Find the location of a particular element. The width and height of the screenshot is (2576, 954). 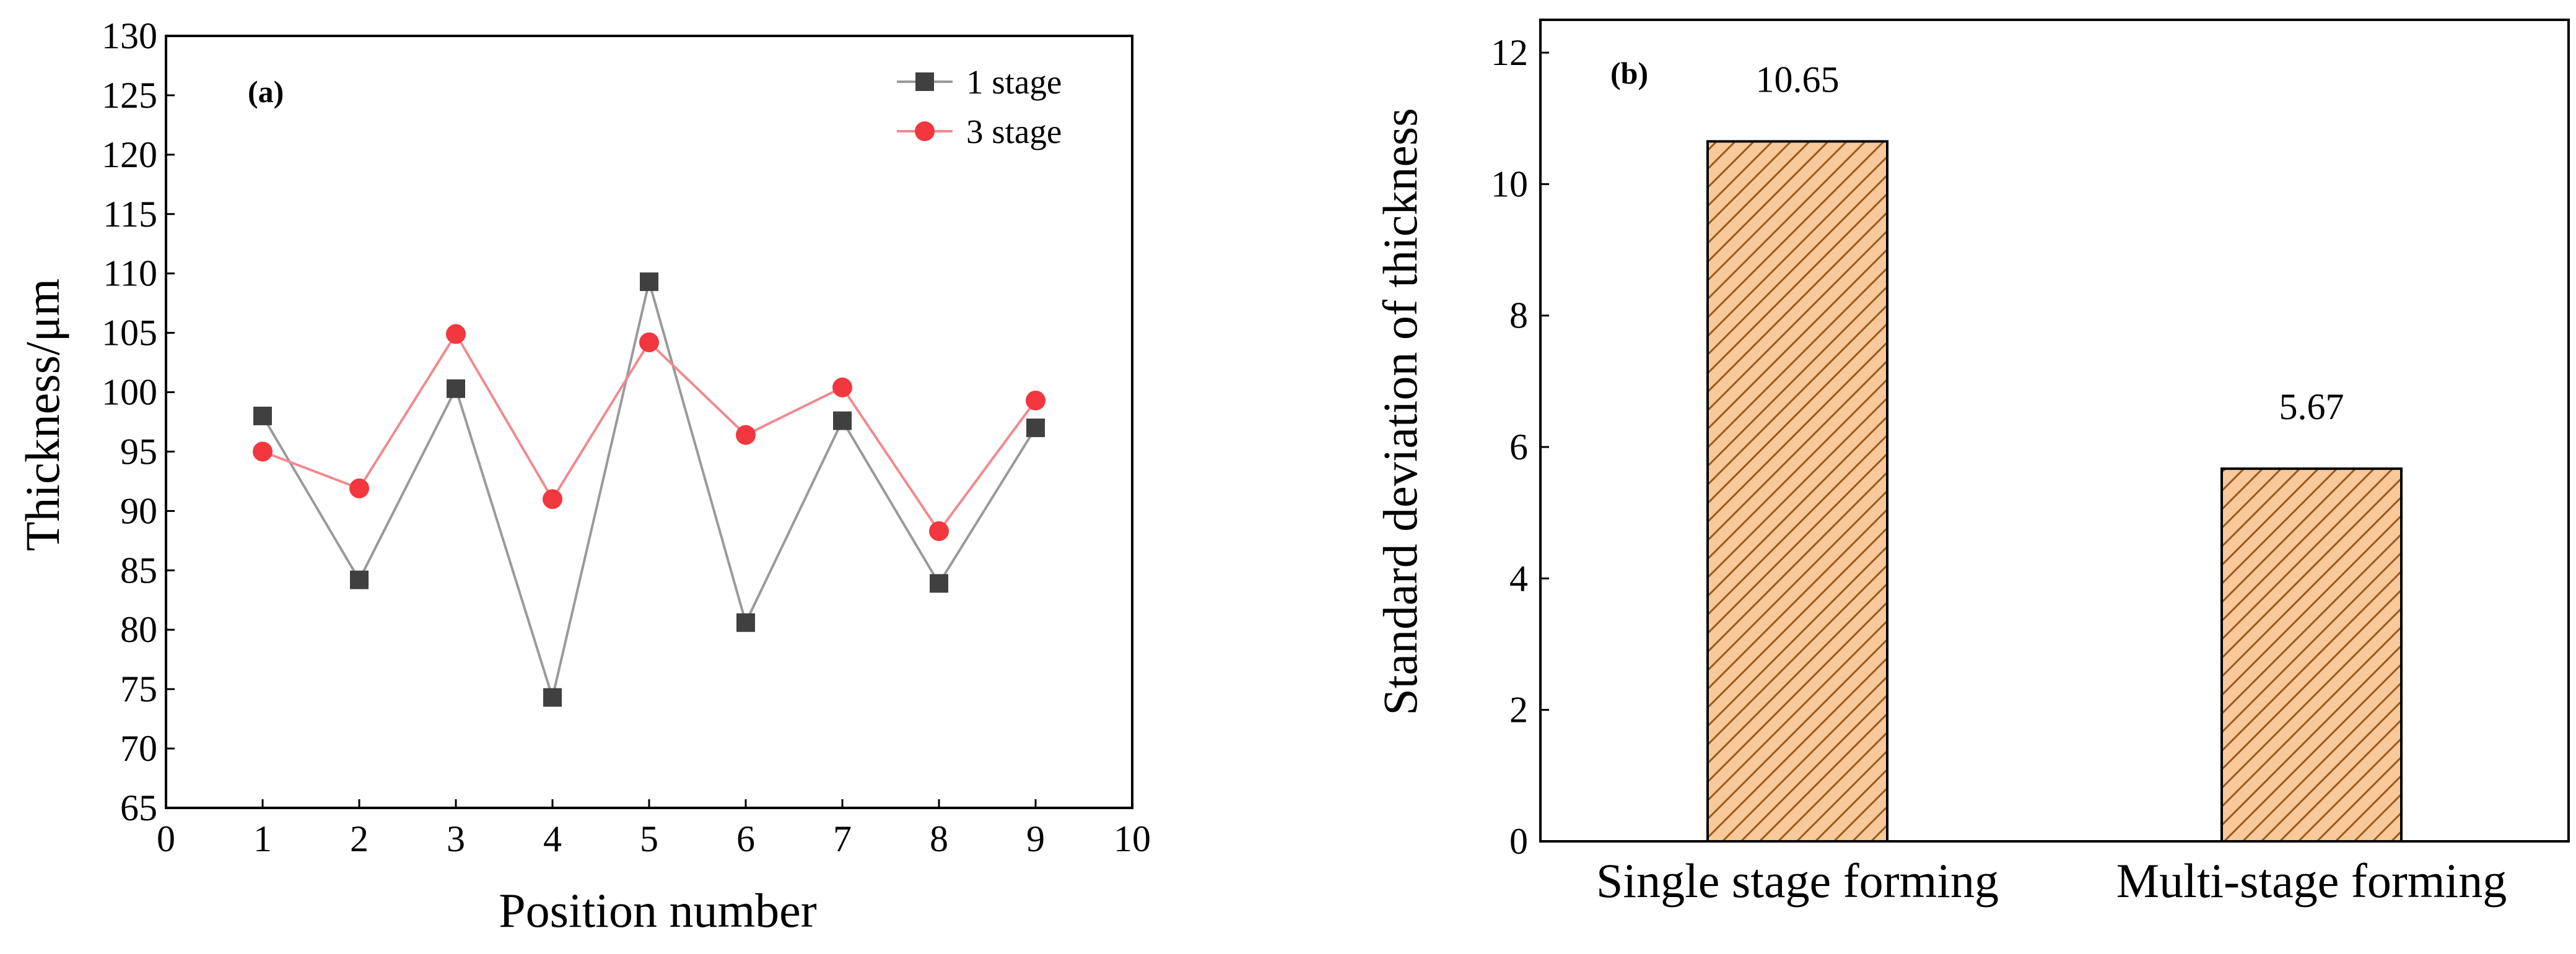

legend-label-1-stage: 1 stage is located at coordinates (1014, 82).